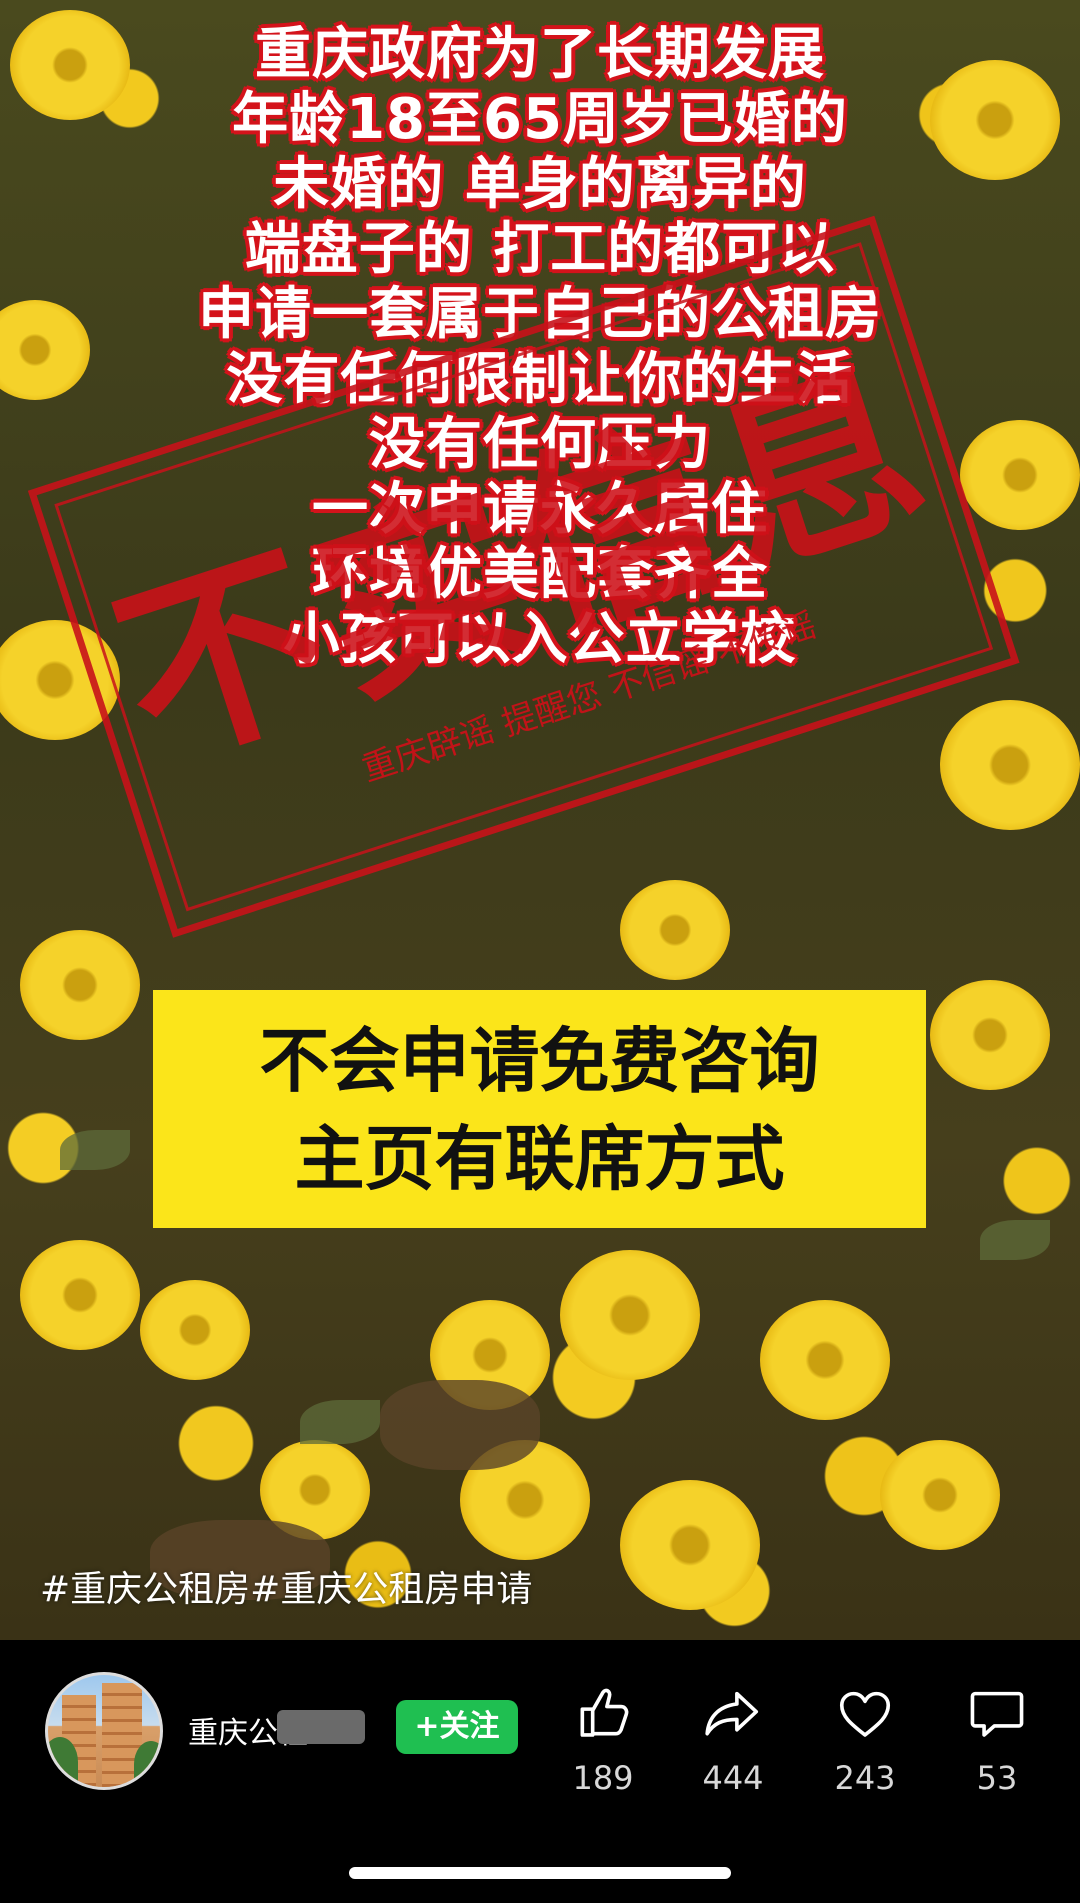 This screenshot has width=1080, height=1903. I want to click on headline-line: 一次申请永久居住, so click(540, 509).